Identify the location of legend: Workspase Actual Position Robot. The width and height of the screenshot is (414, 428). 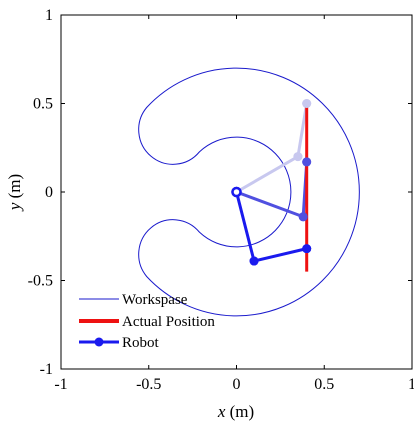
(147, 321).